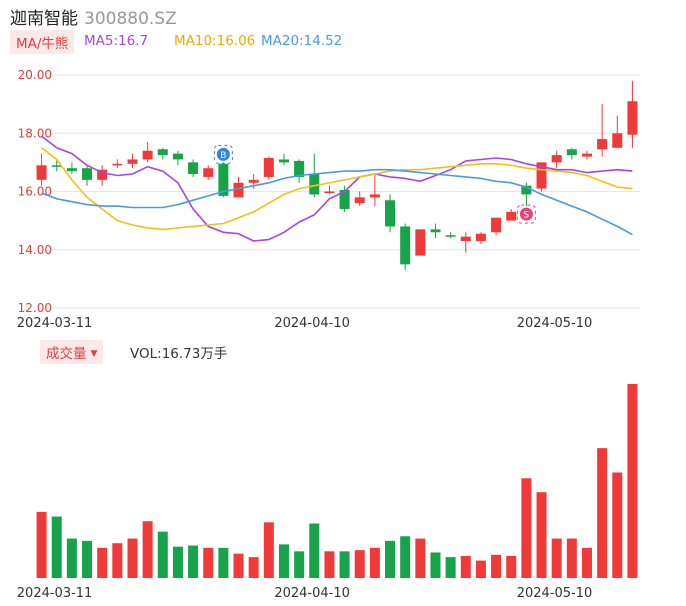 This screenshot has width=686, height=606. What do you see at coordinates (312, 323) in the screenshot?
I see `x-tick-label: 2024-04-10` at bounding box center [312, 323].